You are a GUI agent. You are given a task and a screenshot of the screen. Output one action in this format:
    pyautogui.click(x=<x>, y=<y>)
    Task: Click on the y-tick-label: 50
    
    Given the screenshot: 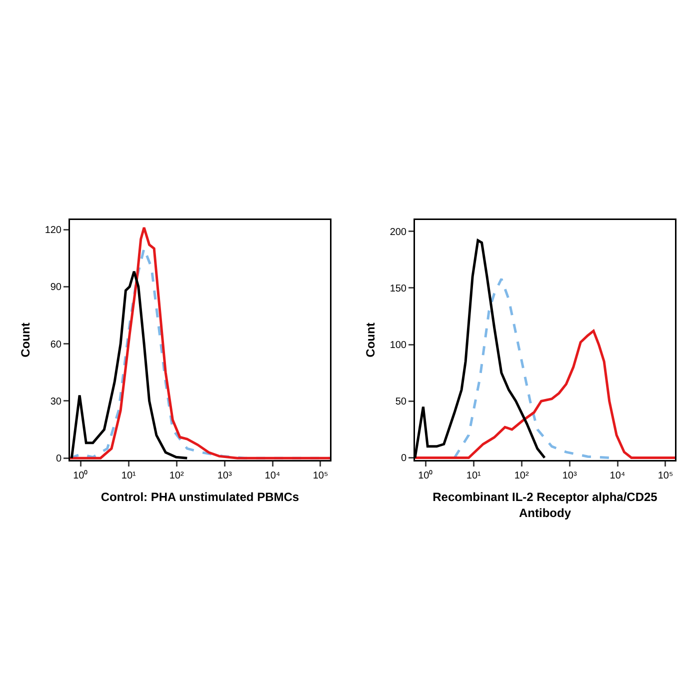 What is the action you would take?
    pyautogui.click(x=401, y=402)
    